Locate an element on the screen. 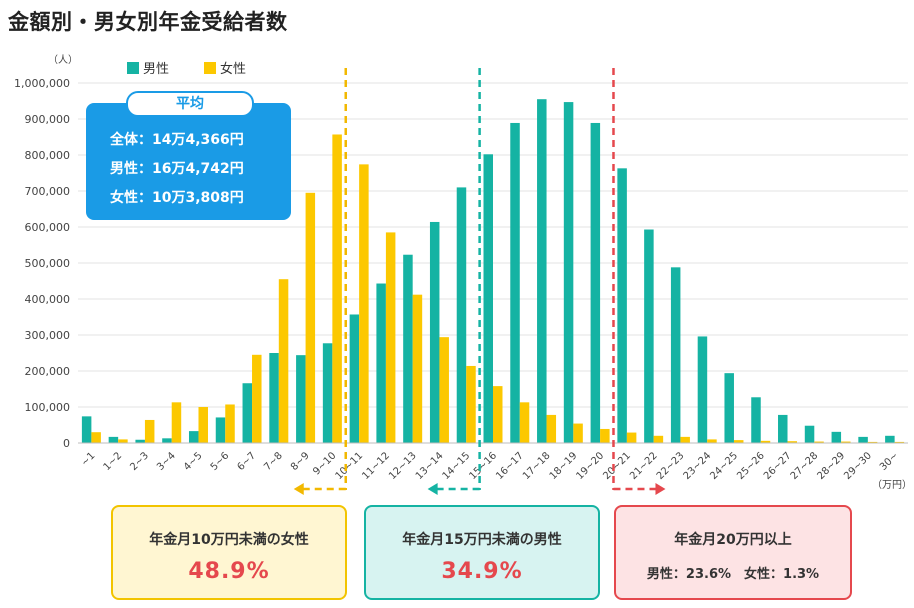  callout-male-under15-label: 年金月15万円未満の男性 is located at coordinates (482, 540).